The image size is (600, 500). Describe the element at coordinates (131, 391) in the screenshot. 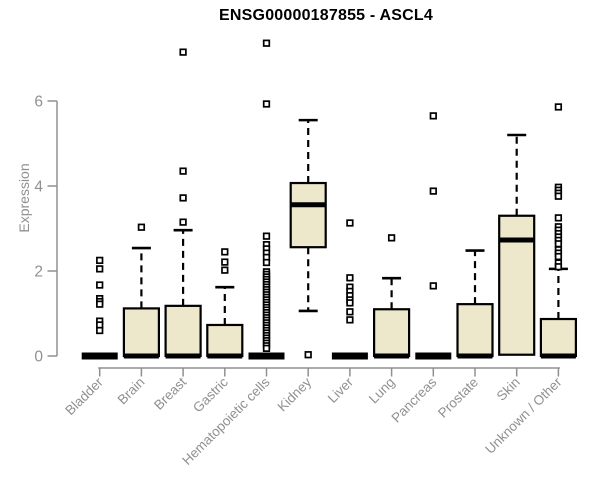

I see `x-axis-label: Brain` at that location.